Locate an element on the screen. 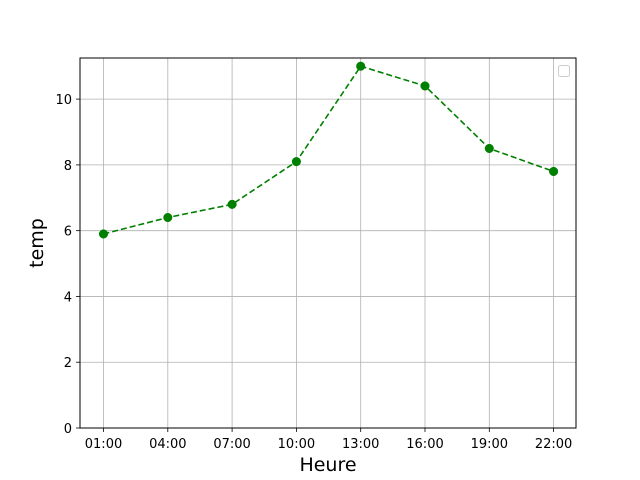 The width and height of the screenshot is (640, 480). y-tick-label: 0 is located at coordinates (68, 429).